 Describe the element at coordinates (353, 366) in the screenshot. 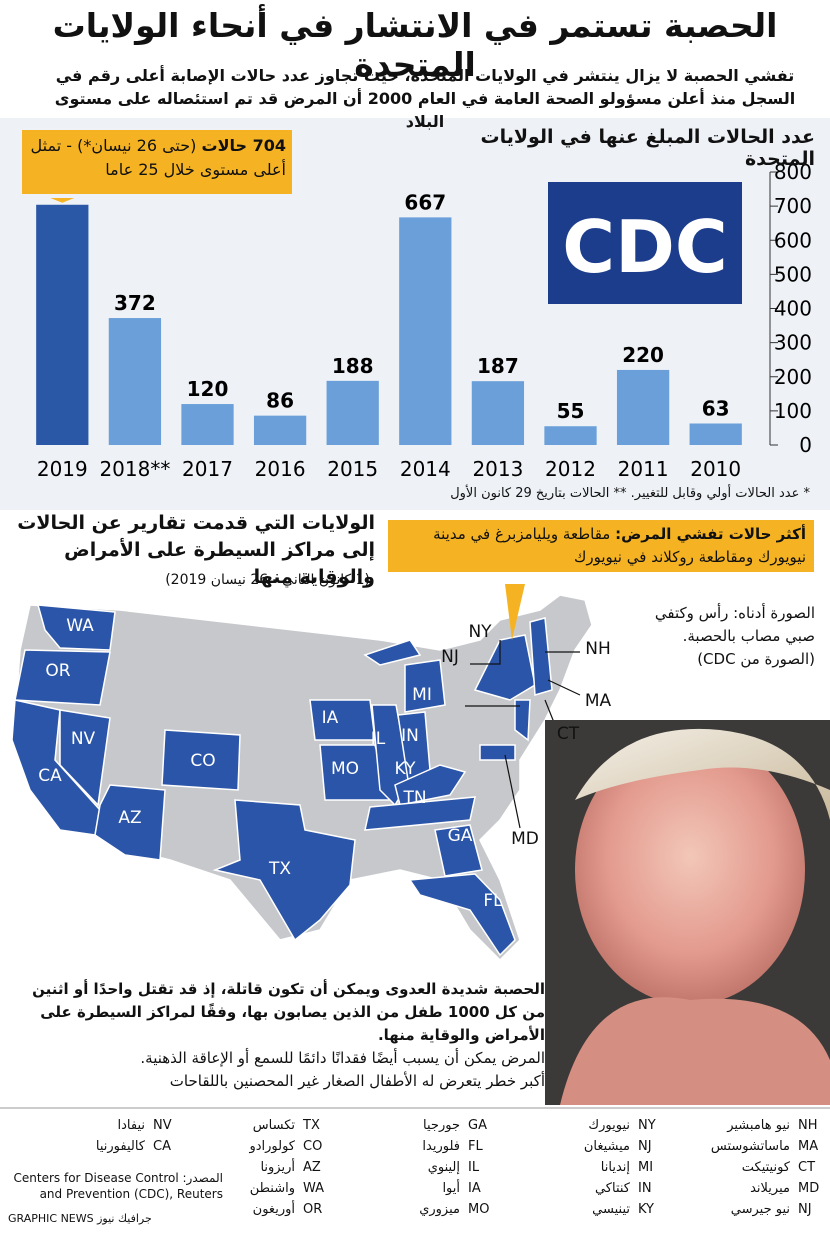

I see `value-label: 188` at that location.